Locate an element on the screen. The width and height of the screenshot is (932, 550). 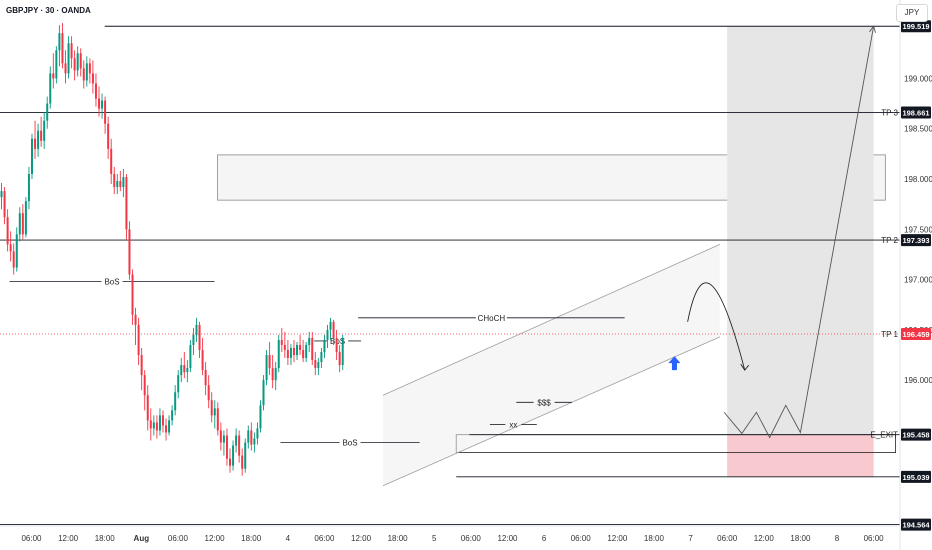
price-tag-label: 194.564 is located at coordinates (916, 525).